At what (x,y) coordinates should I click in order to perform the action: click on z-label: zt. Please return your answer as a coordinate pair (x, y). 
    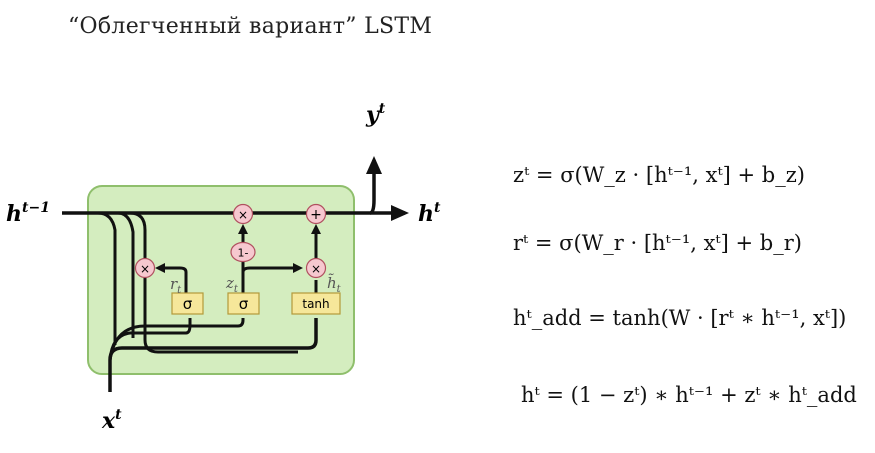
    Looking at the image, I should click on (232, 284).